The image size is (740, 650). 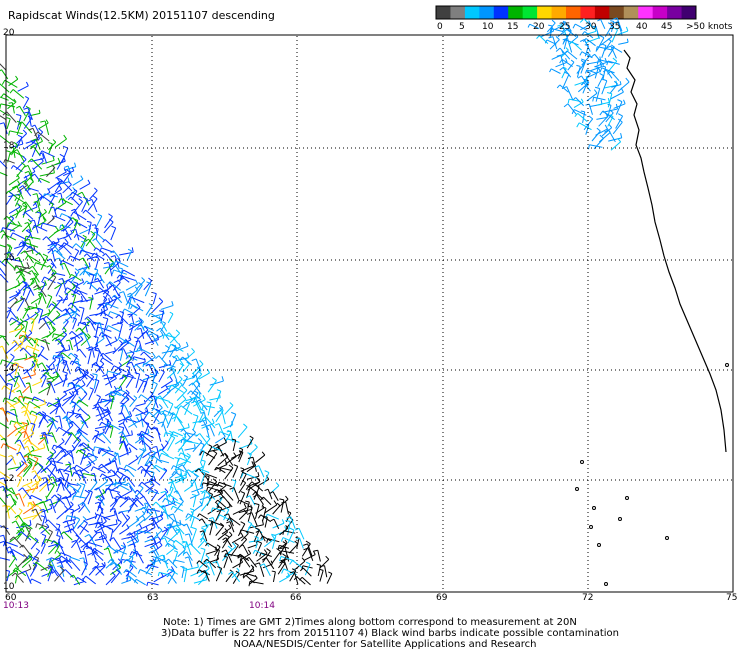 I want to click on island, so click(x=606, y=584).